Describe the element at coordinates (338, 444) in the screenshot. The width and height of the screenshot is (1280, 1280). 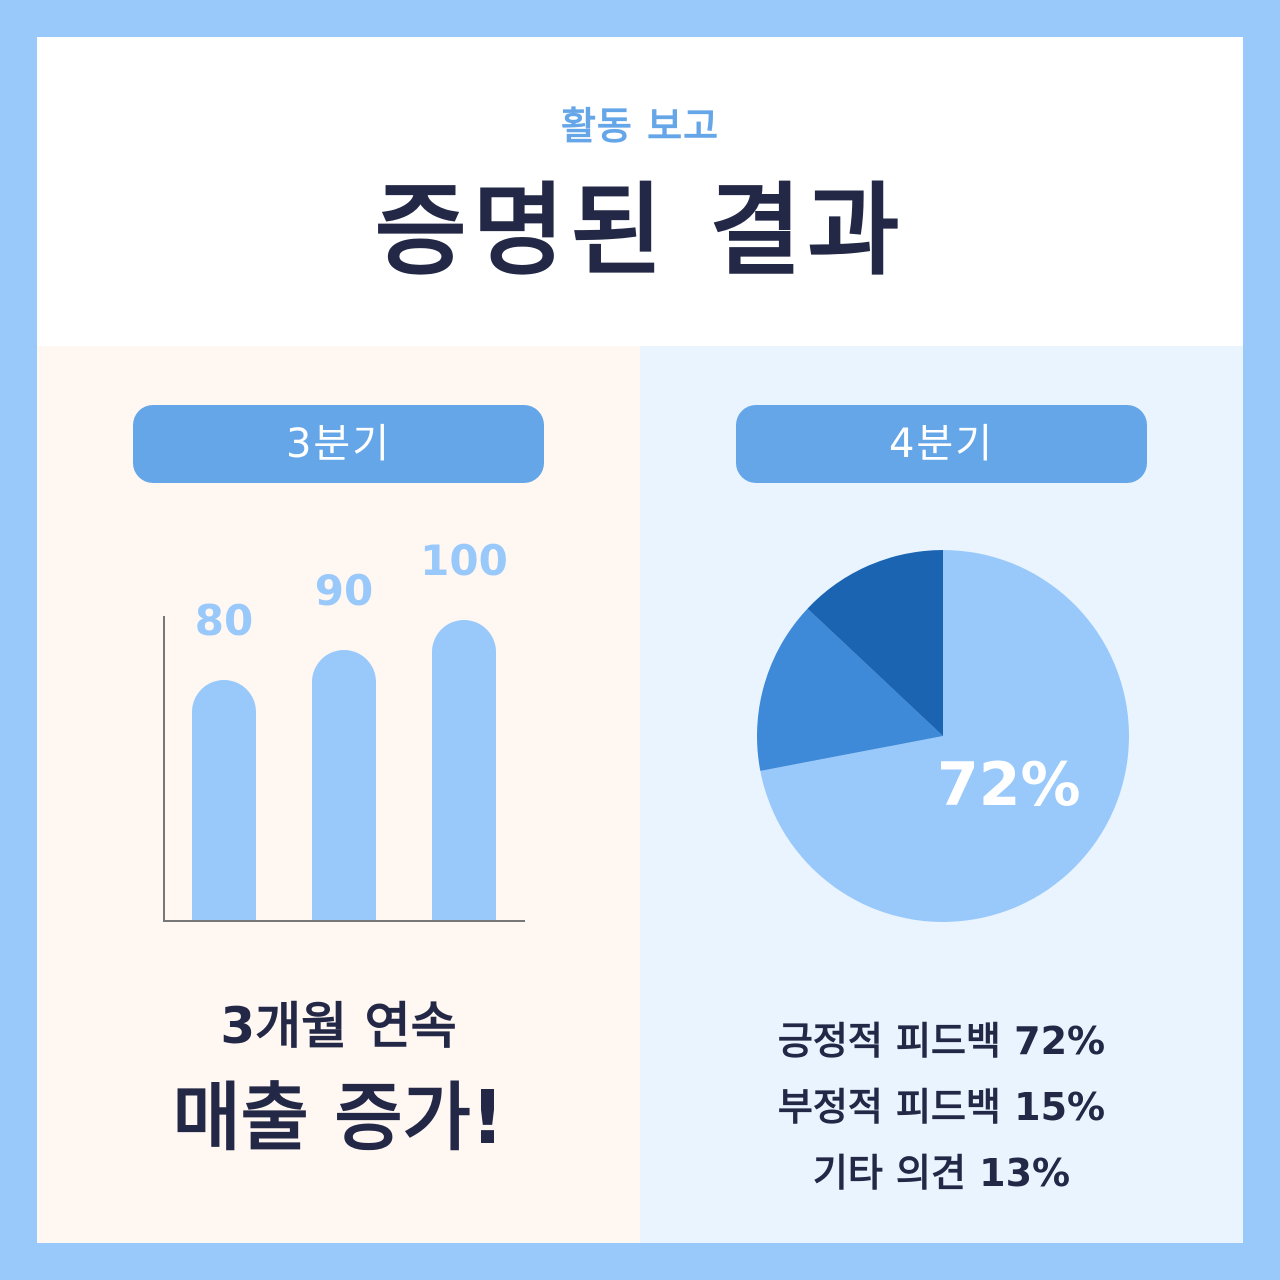
I see `q3-label-pill: 3분기` at that location.